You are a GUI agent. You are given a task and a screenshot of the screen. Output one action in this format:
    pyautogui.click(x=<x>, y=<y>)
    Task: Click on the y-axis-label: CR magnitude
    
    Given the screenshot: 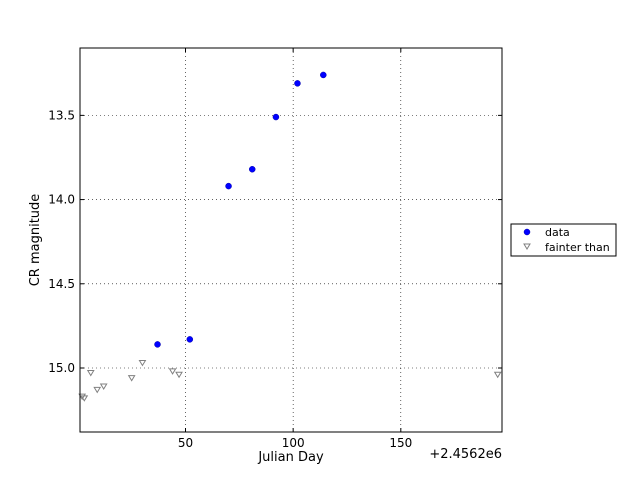 What is the action you would take?
    pyautogui.click(x=35, y=240)
    